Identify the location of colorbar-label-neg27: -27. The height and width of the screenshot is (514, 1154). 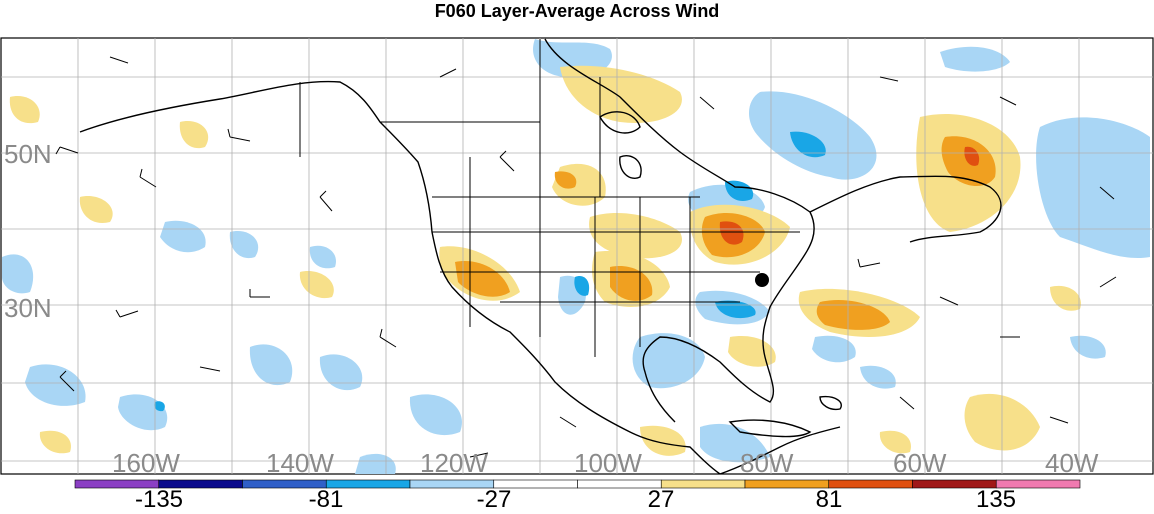
(494, 499).